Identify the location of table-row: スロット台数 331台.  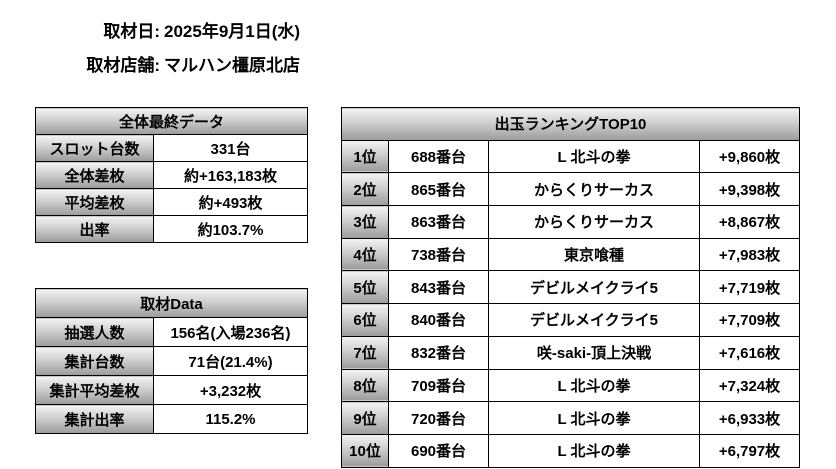
(171, 148).